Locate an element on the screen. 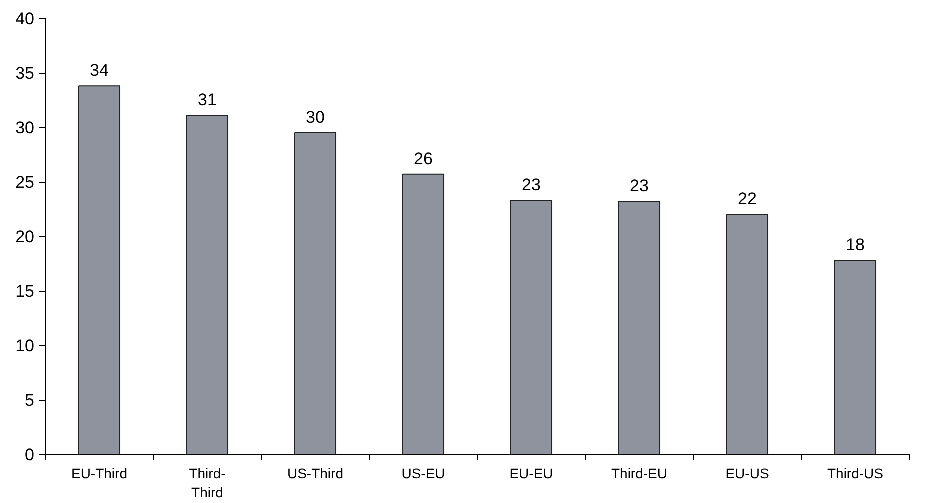 This screenshot has width=929, height=503. data-label: 18 is located at coordinates (855, 244).